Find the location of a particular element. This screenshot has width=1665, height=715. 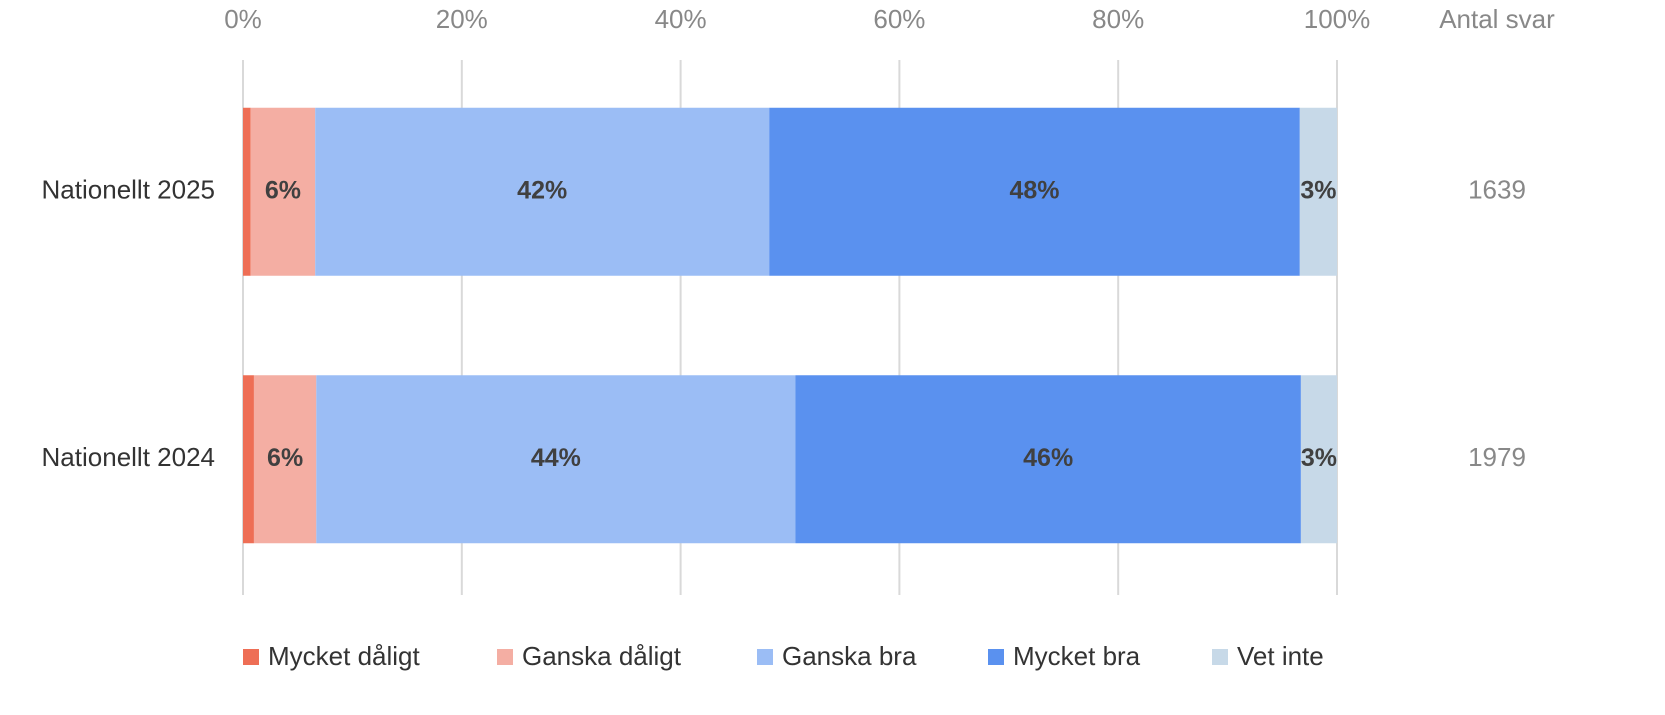

x-tick-label: 100% is located at coordinates (1337, 19).